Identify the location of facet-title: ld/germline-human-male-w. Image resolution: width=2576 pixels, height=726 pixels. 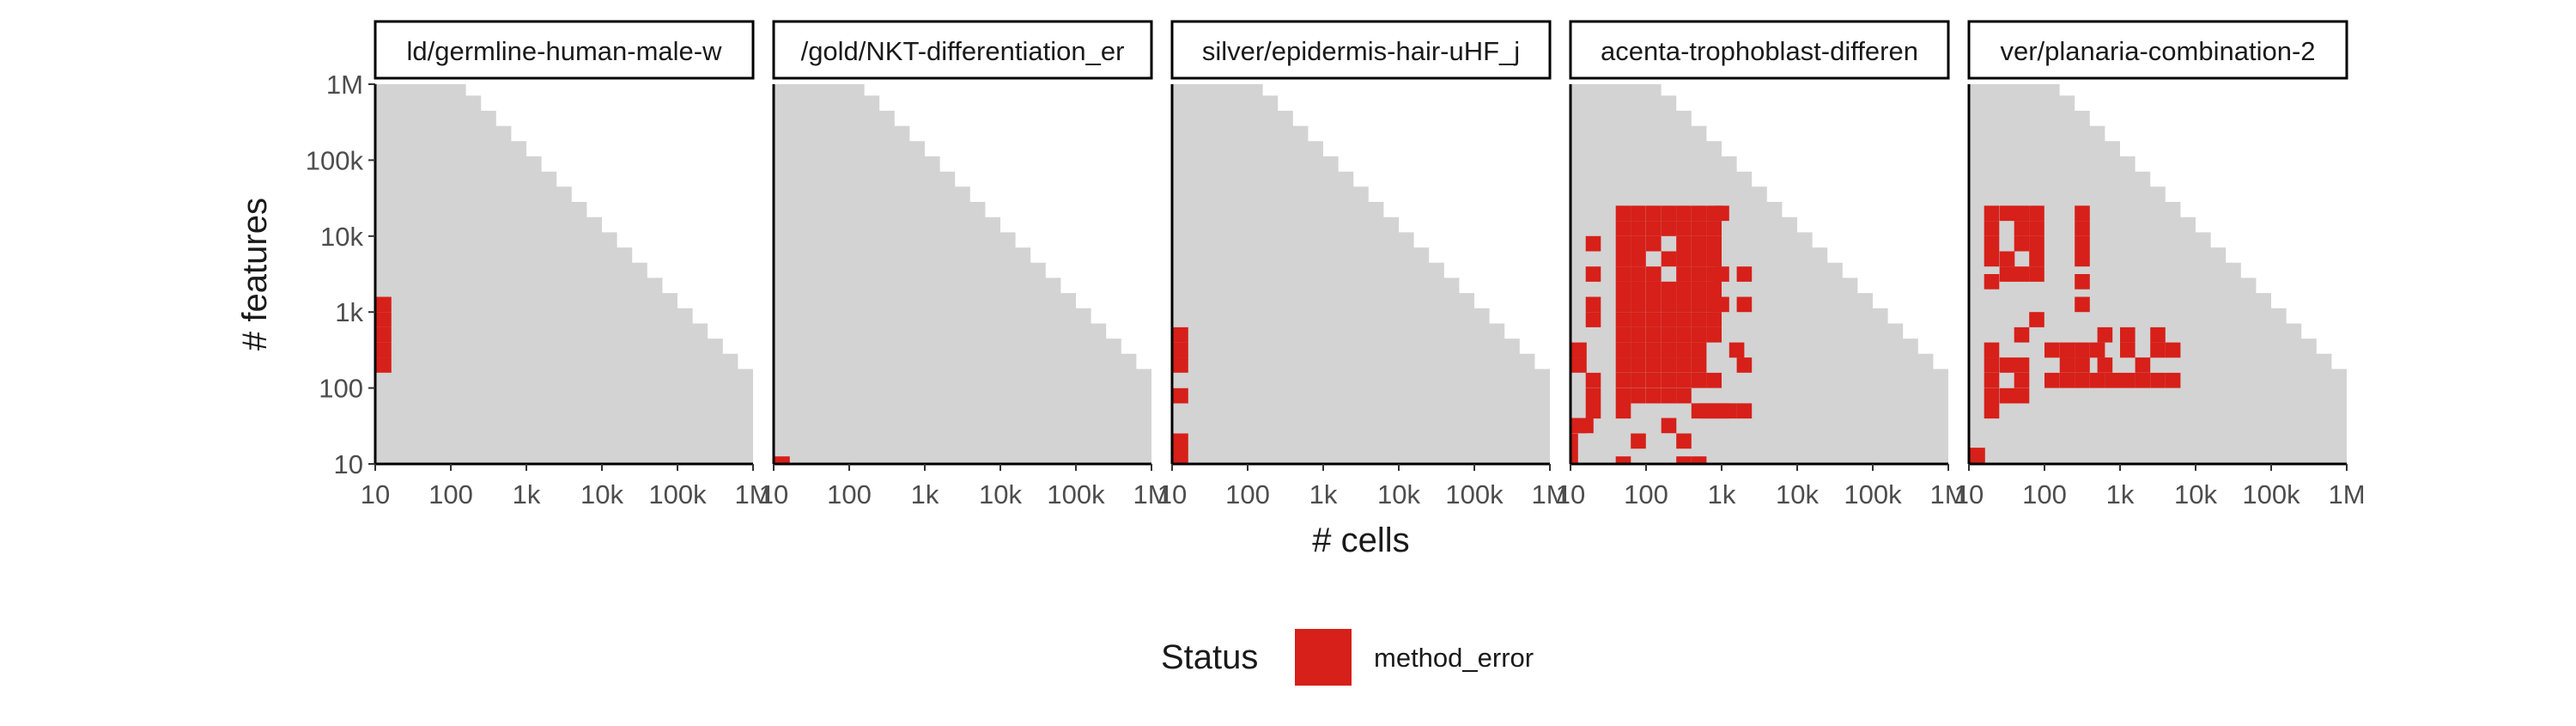
(565, 51).